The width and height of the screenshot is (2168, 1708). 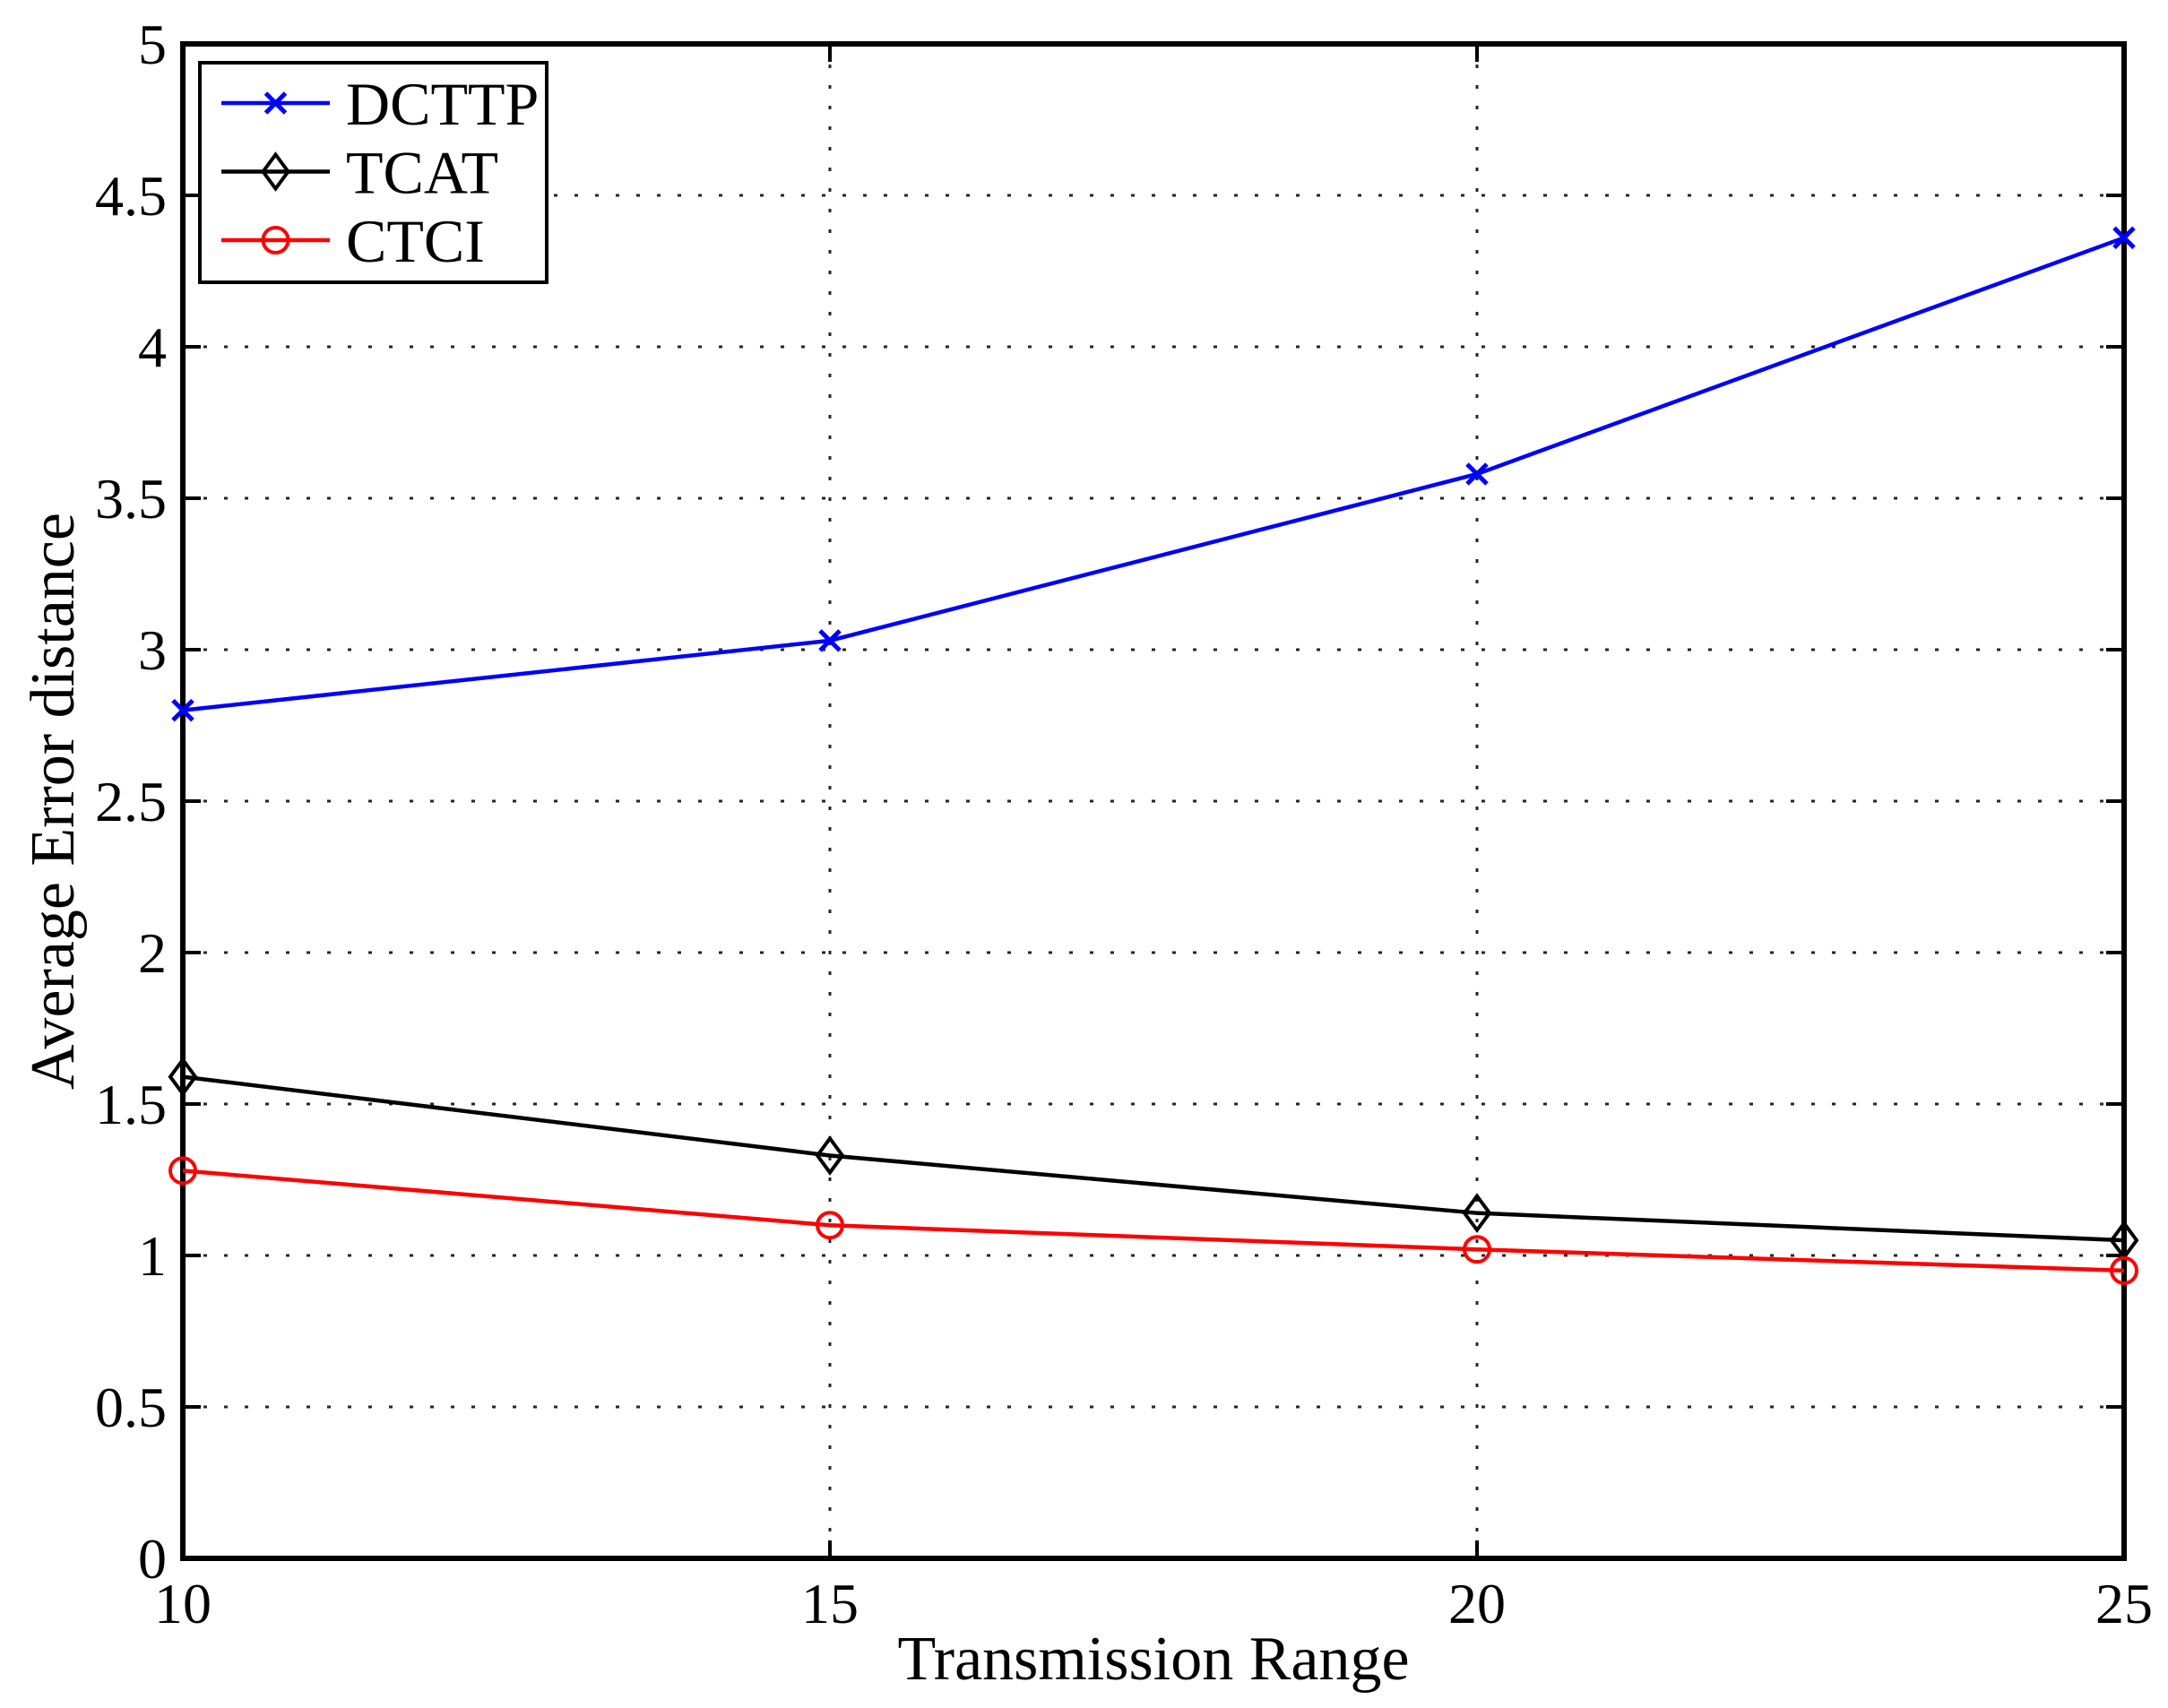 What do you see at coordinates (152, 953) in the screenshot?
I see `y-tick-label: 2` at bounding box center [152, 953].